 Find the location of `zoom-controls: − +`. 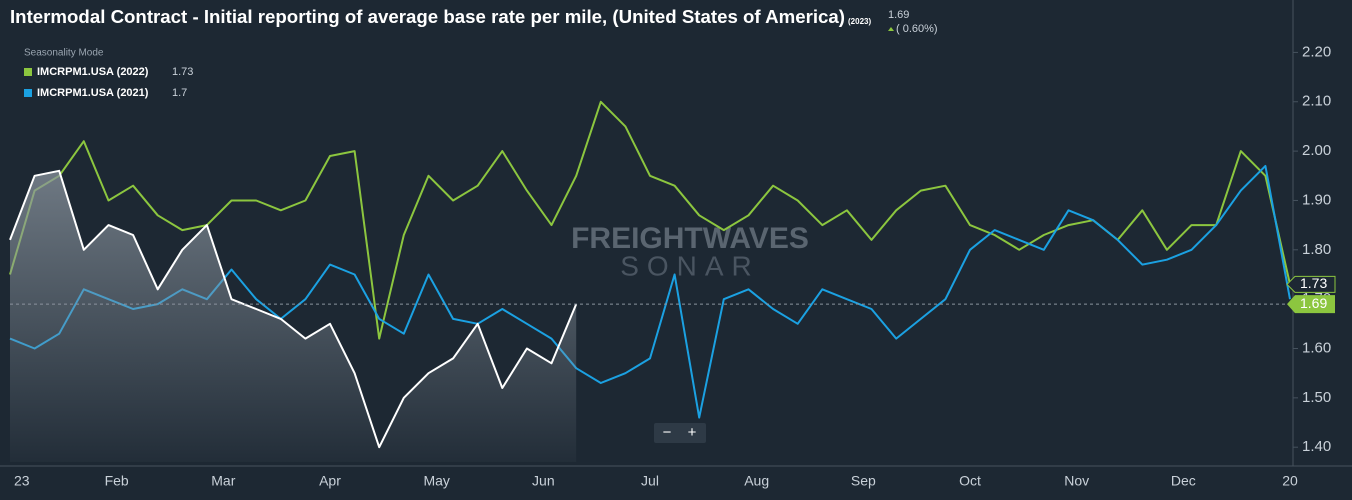

zoom-controls: − + is located at coordinates (680, 433).